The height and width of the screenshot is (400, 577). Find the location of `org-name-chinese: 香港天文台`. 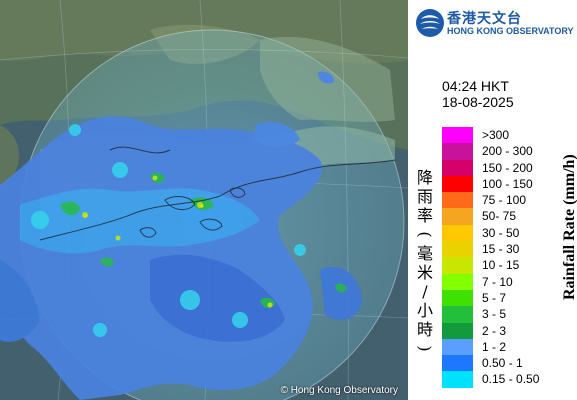

org-name-chinese: 香港天文台 is located at coordinates (484, 19).